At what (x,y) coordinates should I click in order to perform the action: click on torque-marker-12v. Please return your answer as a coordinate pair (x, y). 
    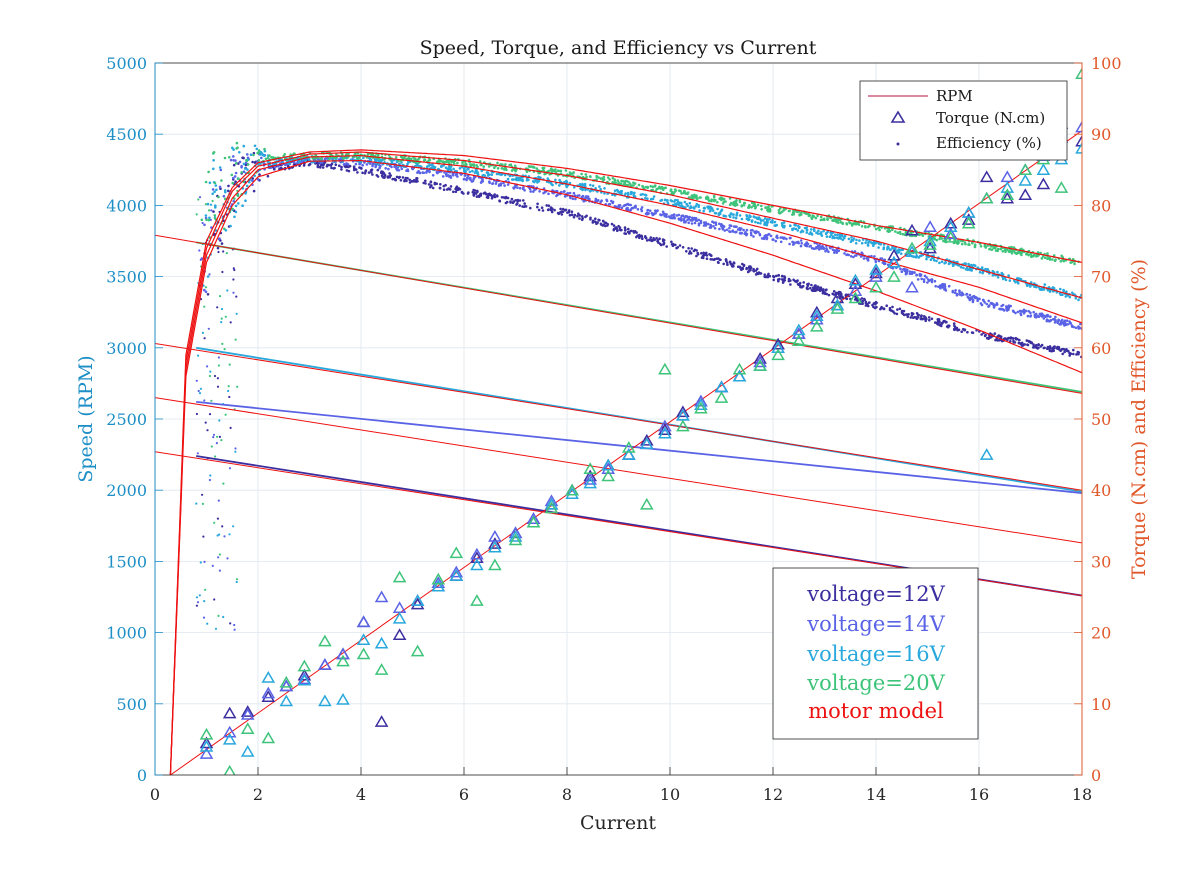
    Looking at the image, I should click on (1007, 197).